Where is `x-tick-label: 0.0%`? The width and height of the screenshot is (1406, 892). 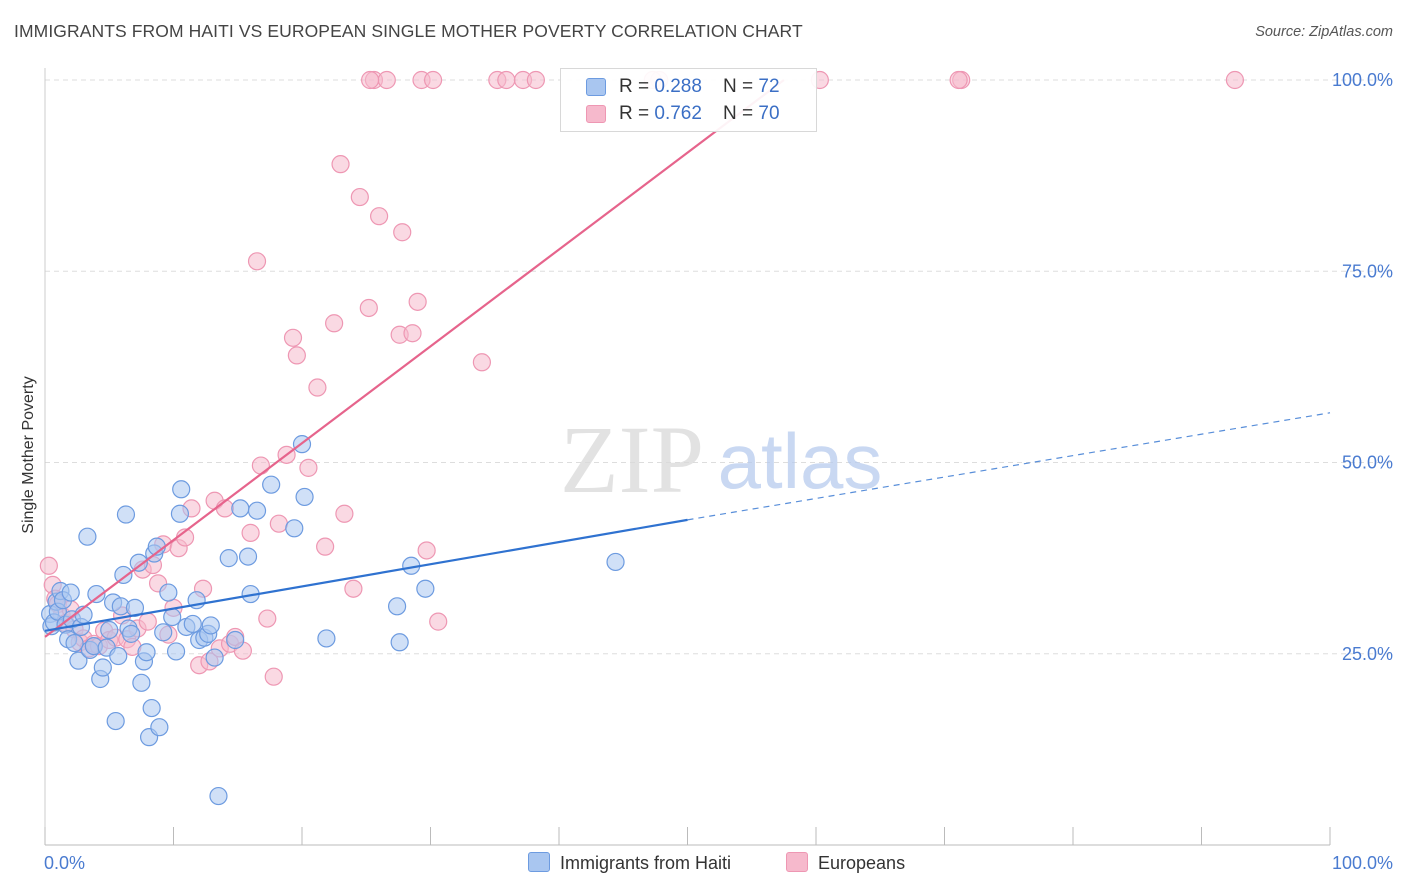
x-tick-label: 0.0% is located at coordinates (64, 863).